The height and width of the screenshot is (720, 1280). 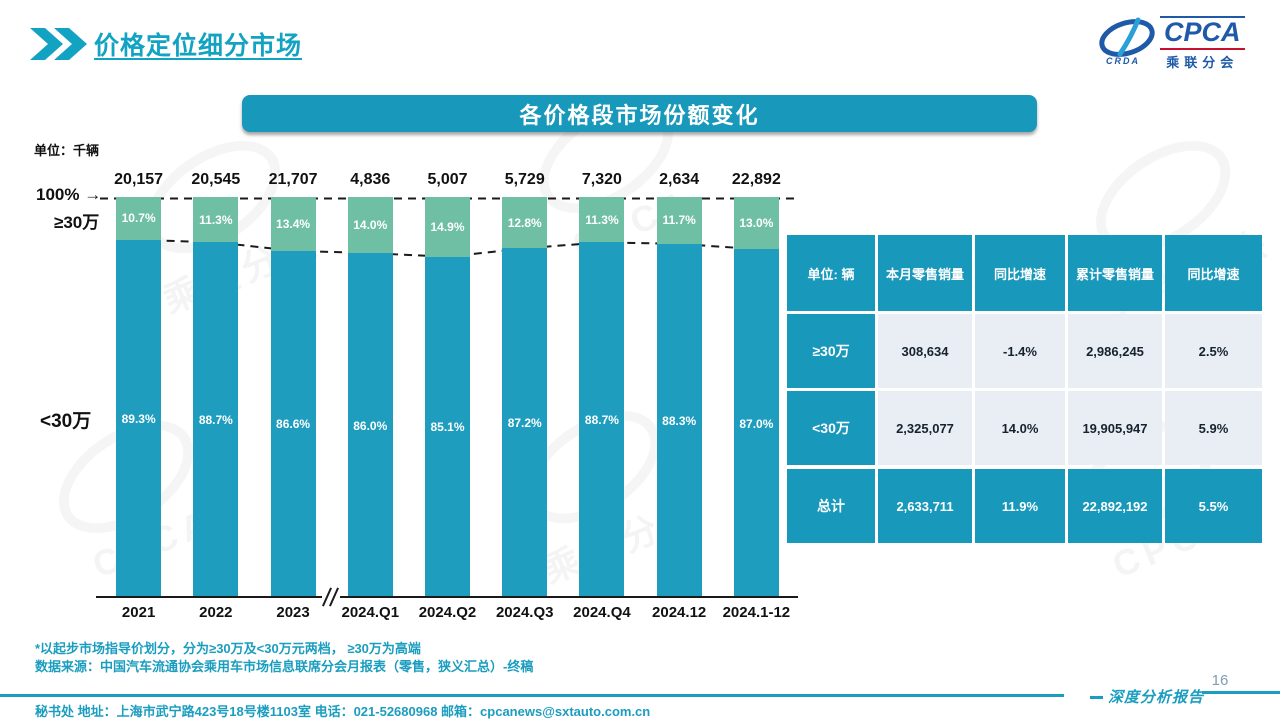 What do you see at coordinates (139, 179) in the screenshot?
I see `bar-total-label: 20,157` at bounding box center [139, 179].